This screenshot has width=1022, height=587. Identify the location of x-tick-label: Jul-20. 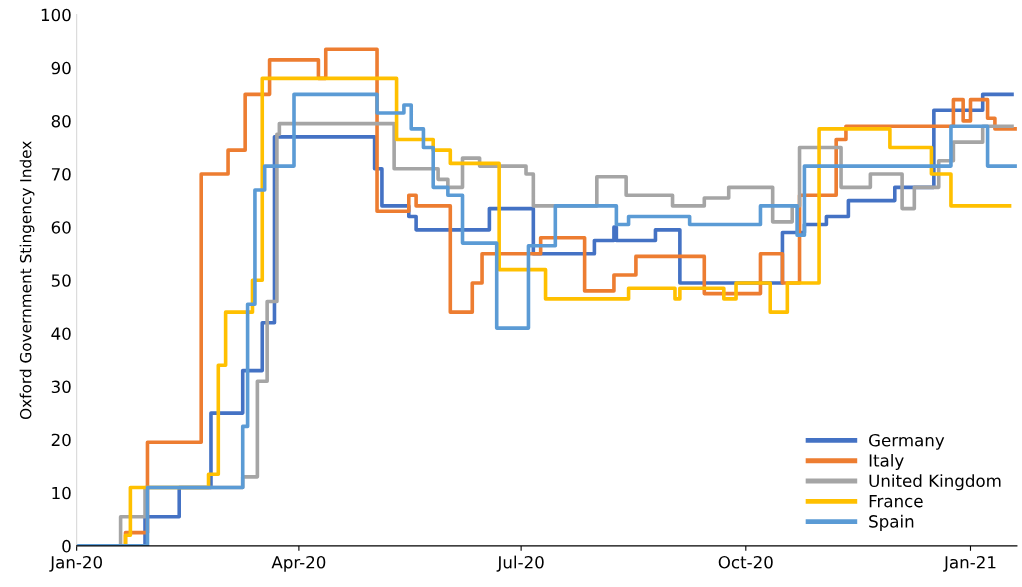
(520, 563).